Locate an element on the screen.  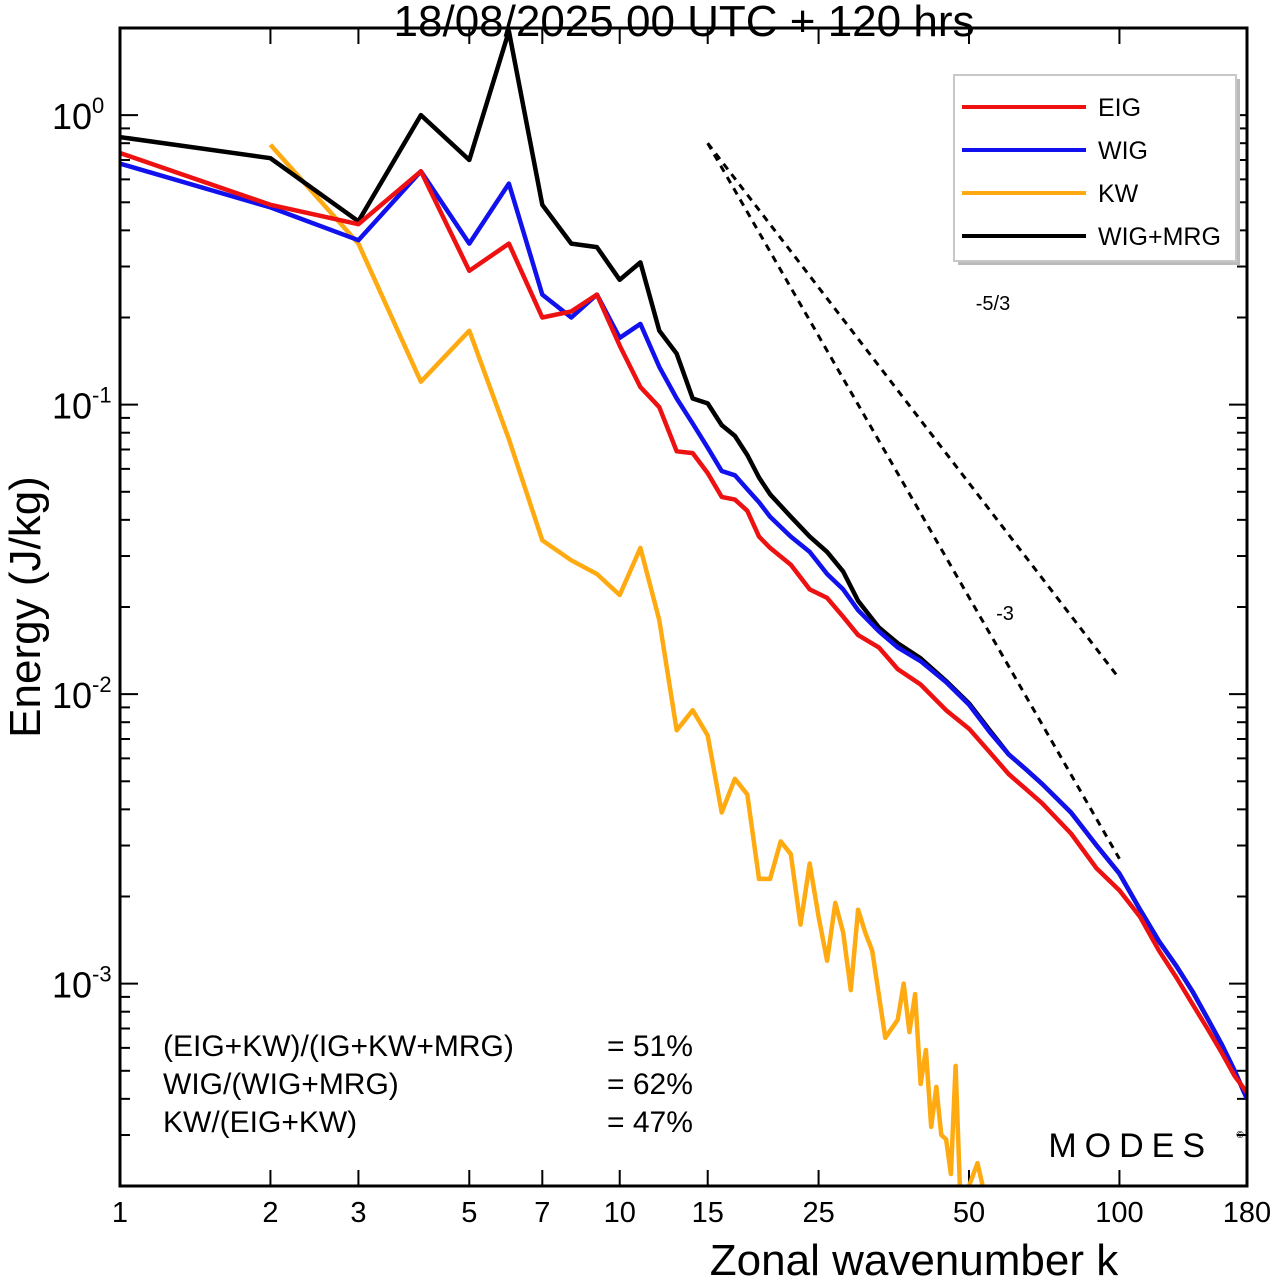
ratio-value: = 47% is located at coordinates (650, 1122).